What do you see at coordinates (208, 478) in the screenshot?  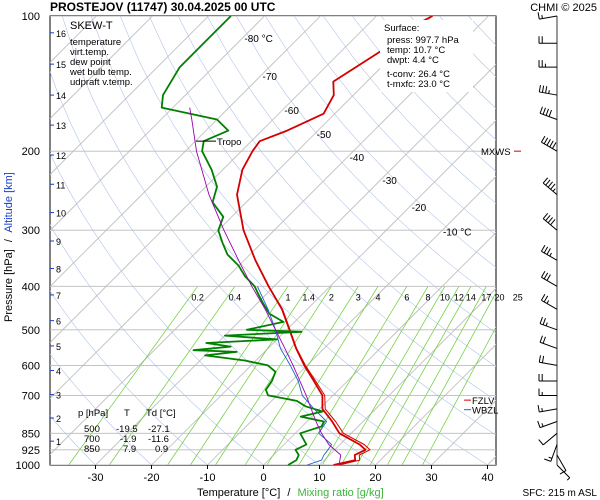 I see `x-tick-label: -10` at bounding box center [208, 478].